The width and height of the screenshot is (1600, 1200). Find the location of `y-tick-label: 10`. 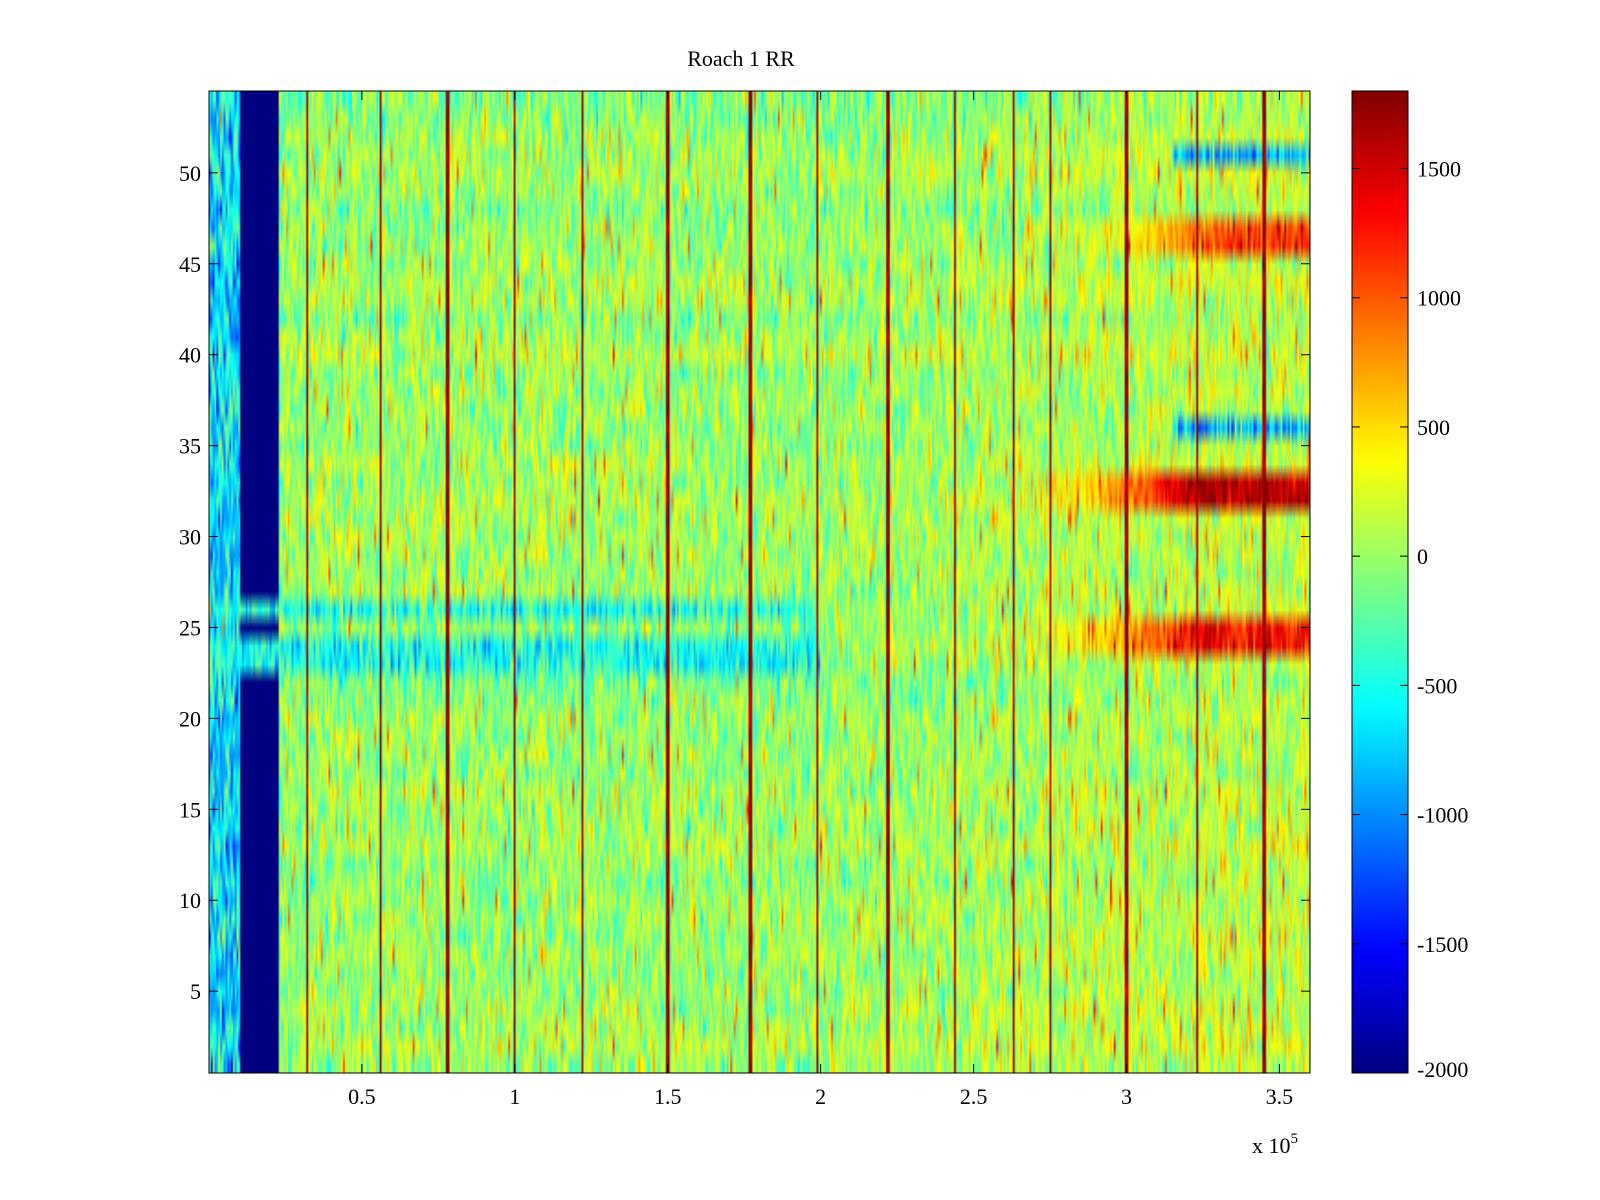

y-tick-label: 10 is located at coordinates (190, 900).